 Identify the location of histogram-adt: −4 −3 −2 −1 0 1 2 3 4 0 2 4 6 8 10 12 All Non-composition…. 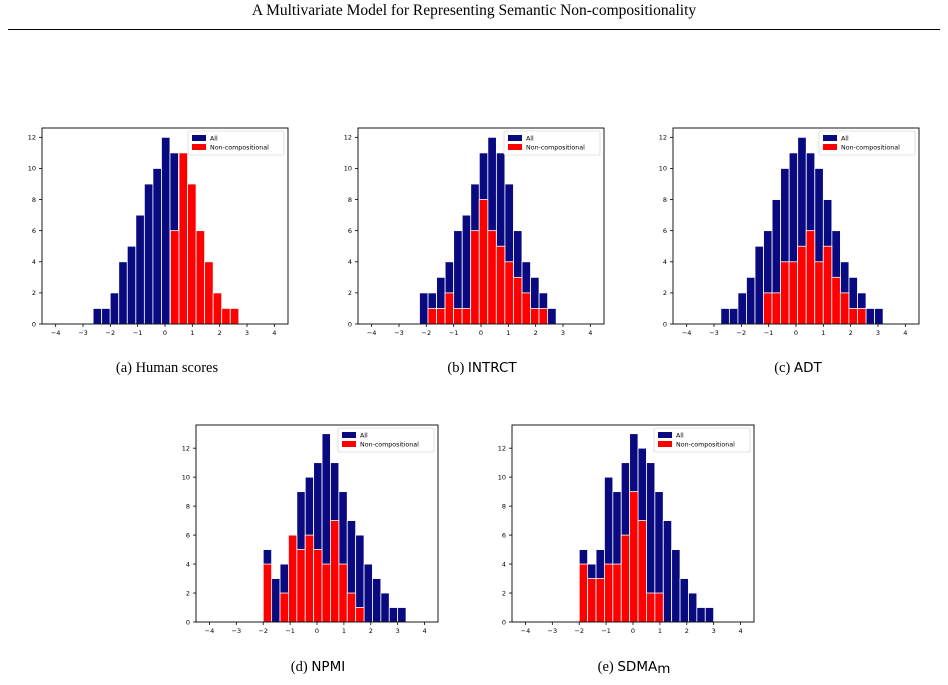
(783, 236).